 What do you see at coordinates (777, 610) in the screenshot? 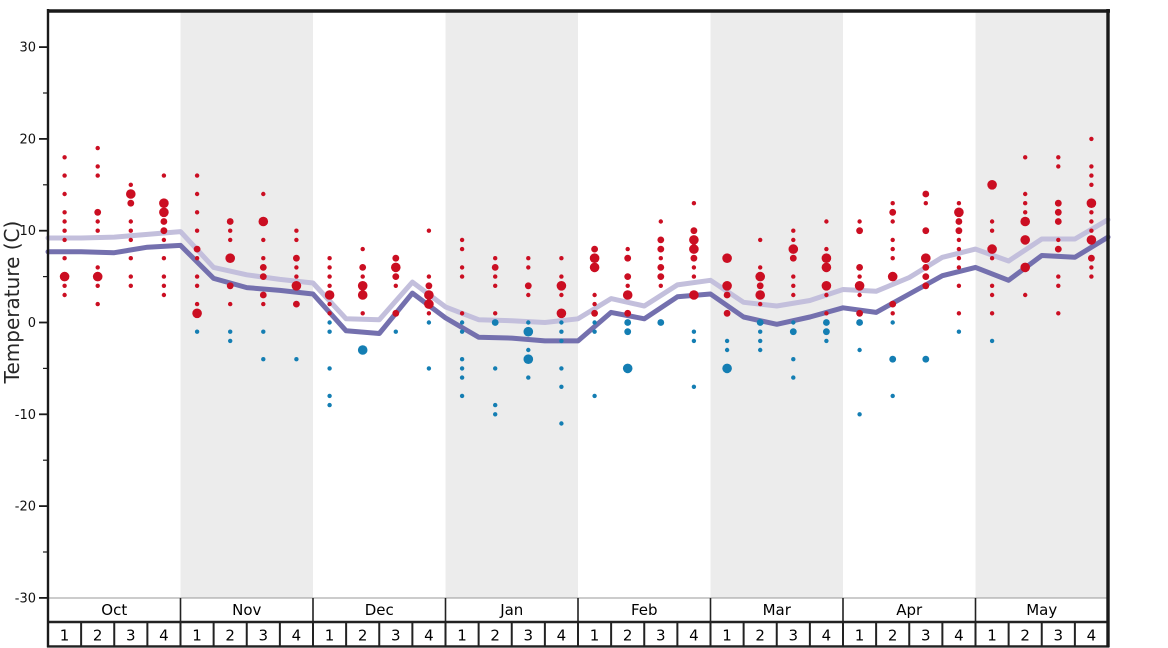
I see `month-label-mar: Mar` at bounding box center [777, 610].